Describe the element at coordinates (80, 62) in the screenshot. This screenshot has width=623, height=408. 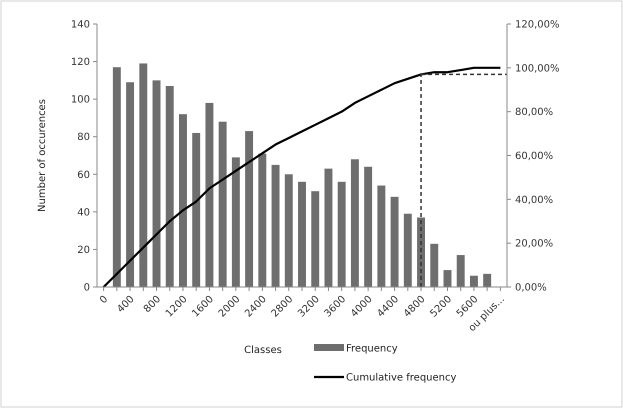
I see `y-tick-label: 120` at that location.